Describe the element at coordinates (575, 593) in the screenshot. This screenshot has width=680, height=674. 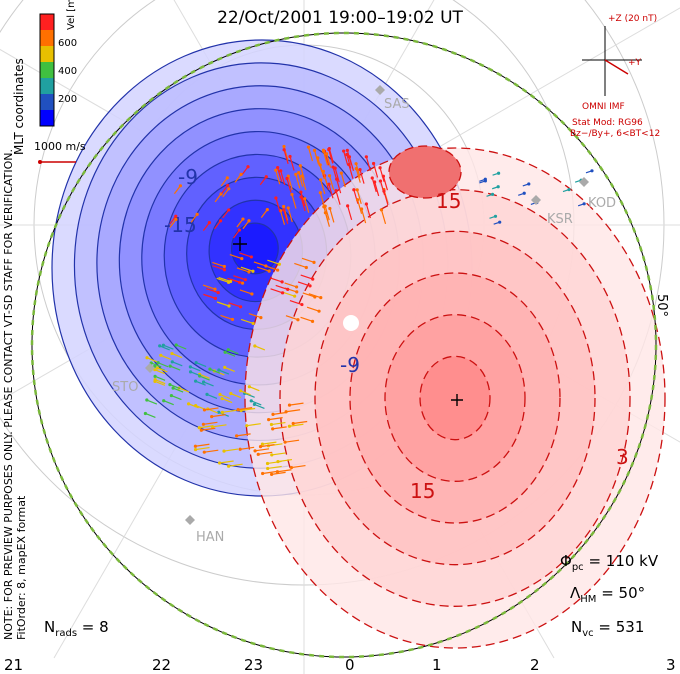
I see `lambda-symbol: Λ` at that location.